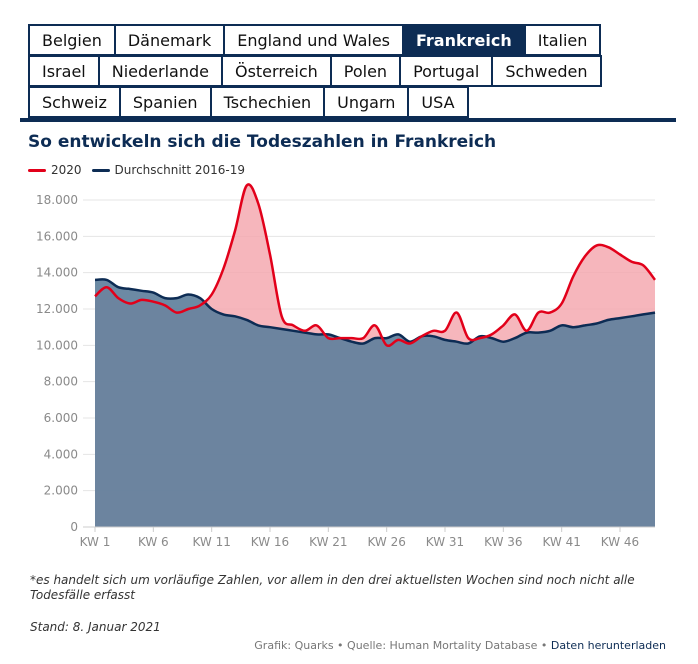  I want to click on x-tick-label: KW 26, so click(386, 542).